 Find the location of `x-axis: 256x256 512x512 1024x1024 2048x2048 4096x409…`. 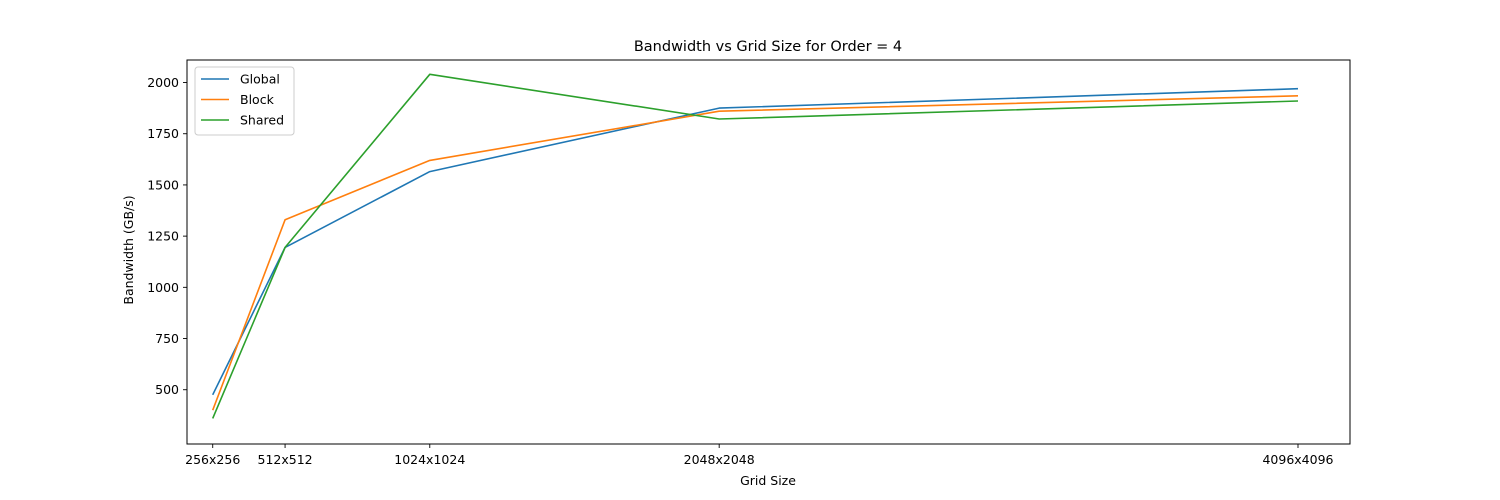

x-axis: 256x256 512x512 1024x1024 2048x2048 4096x409… is located at coordinates (759, 455).